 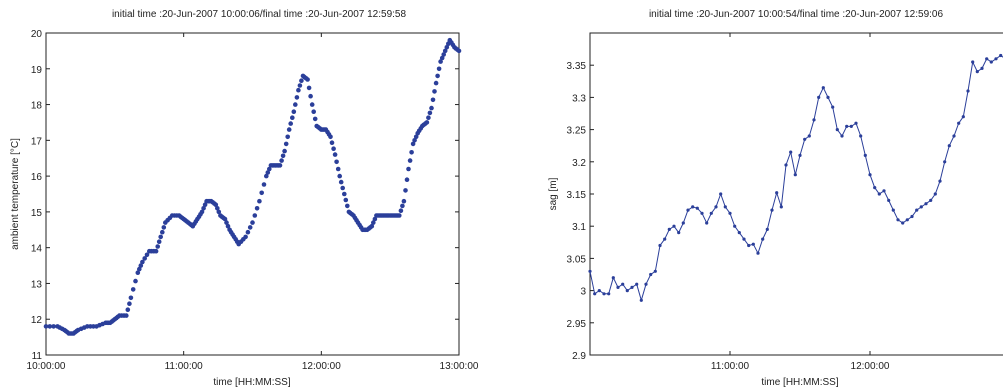 I want to click on y-tick-label: 16, so click(x=37, y=177).